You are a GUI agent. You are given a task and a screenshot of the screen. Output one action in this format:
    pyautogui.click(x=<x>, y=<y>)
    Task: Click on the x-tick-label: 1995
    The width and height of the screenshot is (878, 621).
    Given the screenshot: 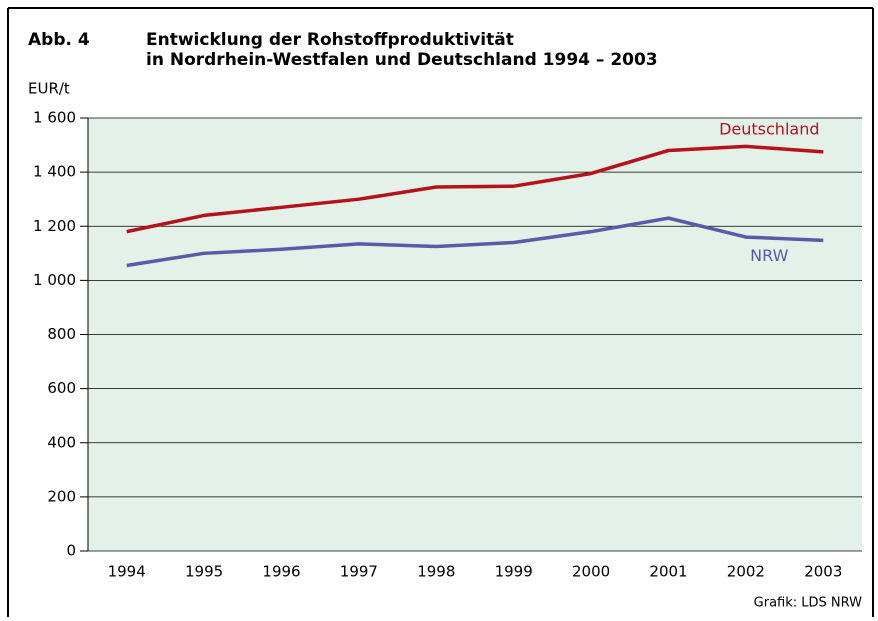 What is the action you would take?
    pyautogui.click(x=204, y=572)
    